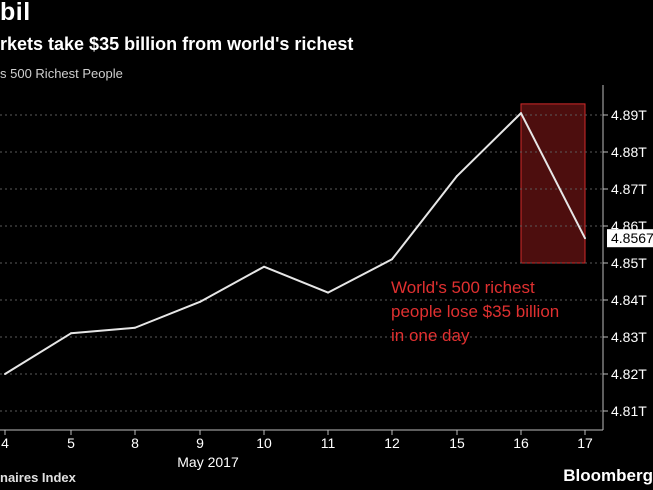 Image resolution: width=653 pixels, height=490 pixels. What do you see at coordinates (475, 311) in the screenshot?
I see `annotation-text: people lose $35 billion` at bounding box center [475, 311].